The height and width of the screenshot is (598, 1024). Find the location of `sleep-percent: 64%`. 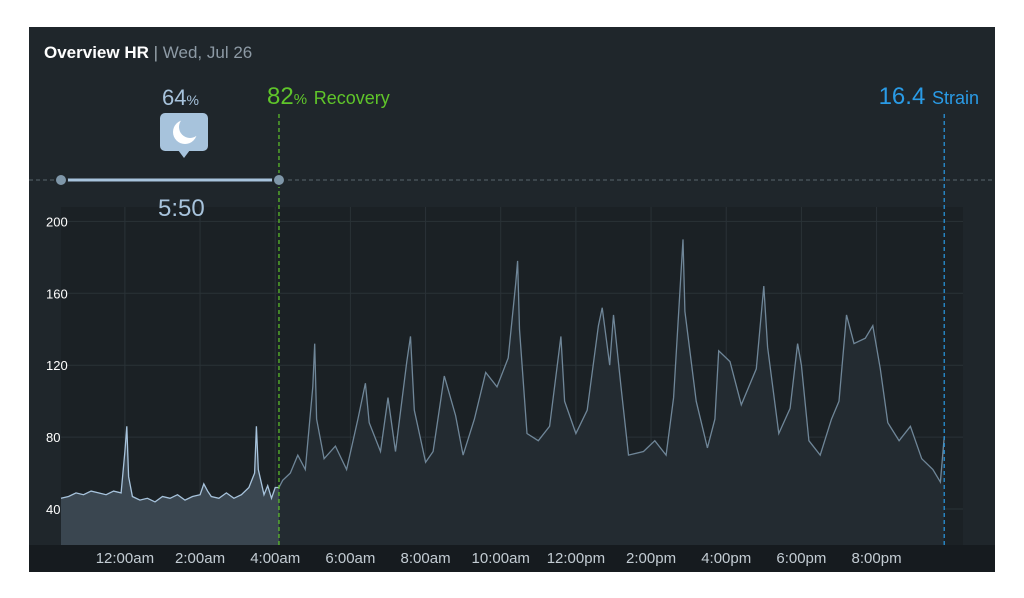

sleep-percent: 64% is located at coordinates (180, 98).